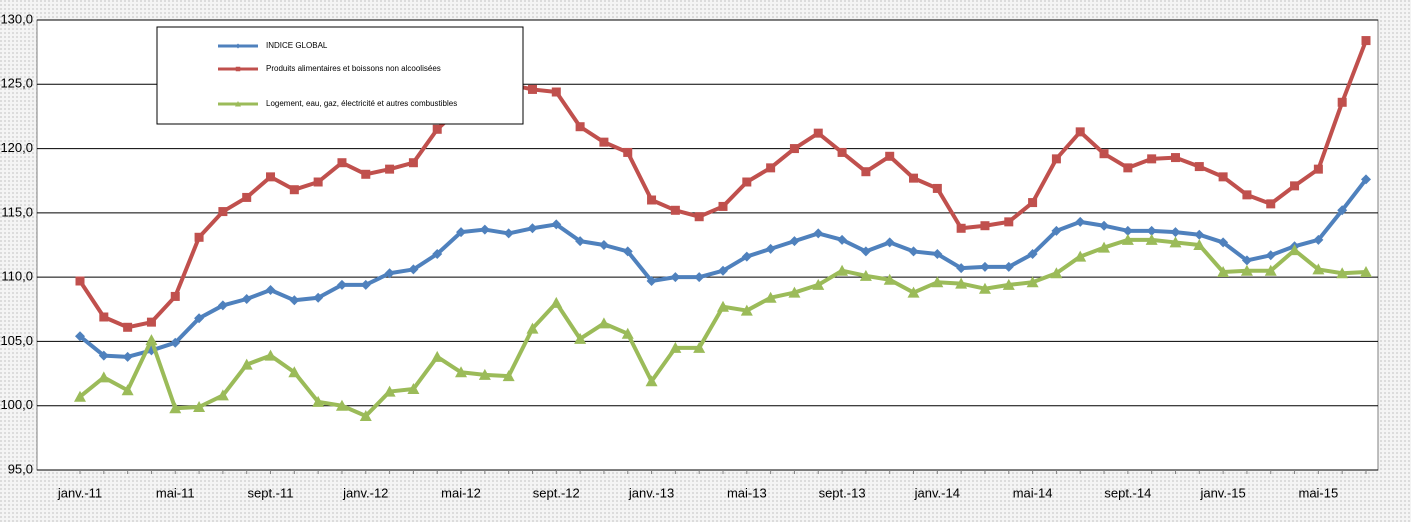  I want to click on legend-marker, so click(238, 104).